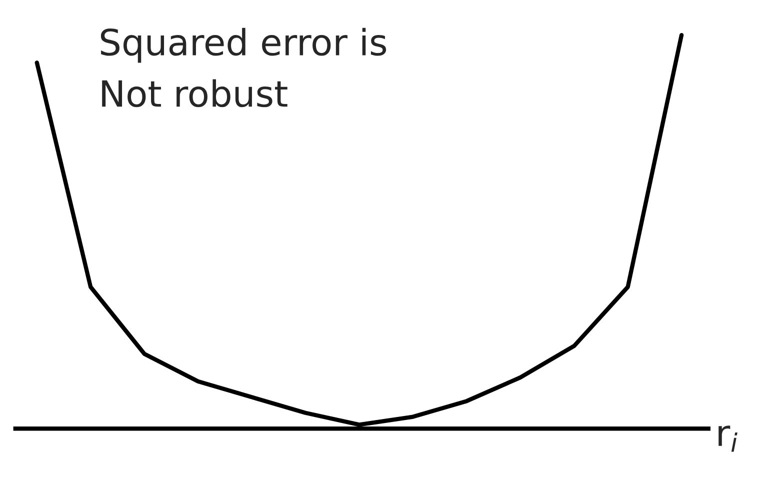  Describe the element at coordinates (243, 68) in the screenshot. I see `chart-title: Squared error is Not robust` at that location.